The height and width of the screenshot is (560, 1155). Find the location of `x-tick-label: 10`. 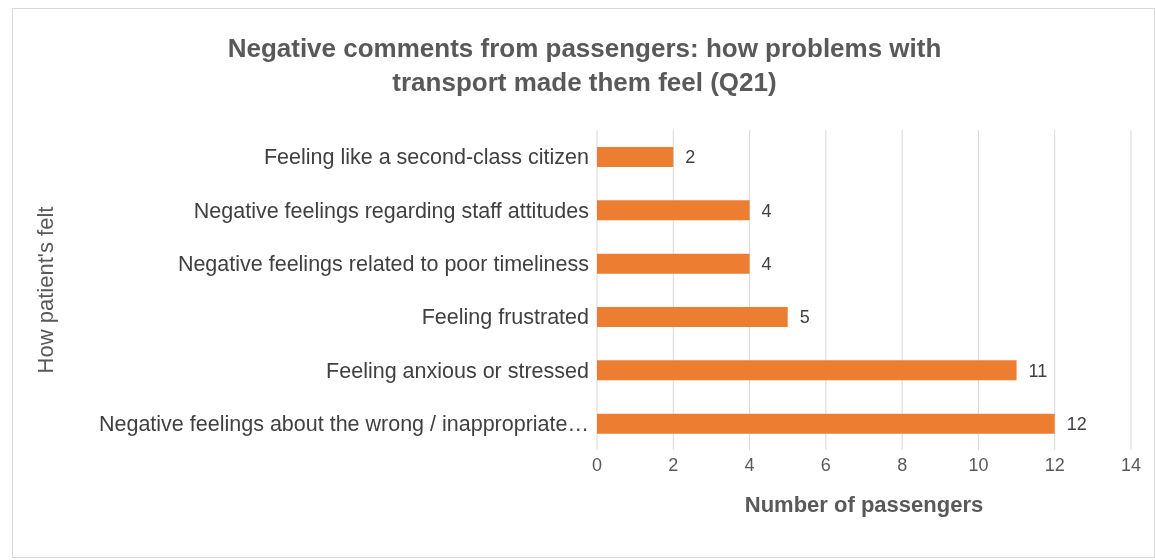

x-tick-label: 10 is located at coordinates (978, 464).